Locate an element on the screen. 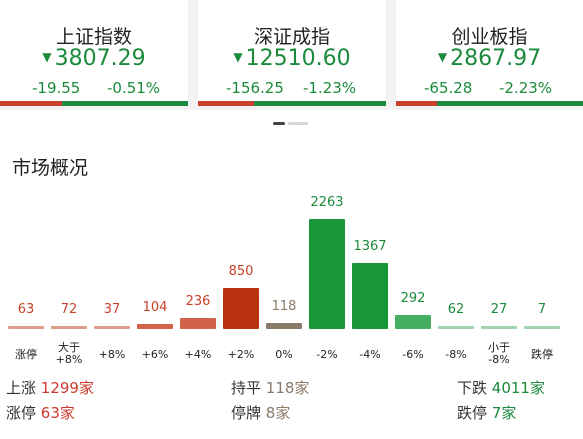 This screenshot has width=583, height=439. index-card-sz: 深证成指 ▼ 12510.60 -156.25 -1.23% is located at coordinates (292, 53).